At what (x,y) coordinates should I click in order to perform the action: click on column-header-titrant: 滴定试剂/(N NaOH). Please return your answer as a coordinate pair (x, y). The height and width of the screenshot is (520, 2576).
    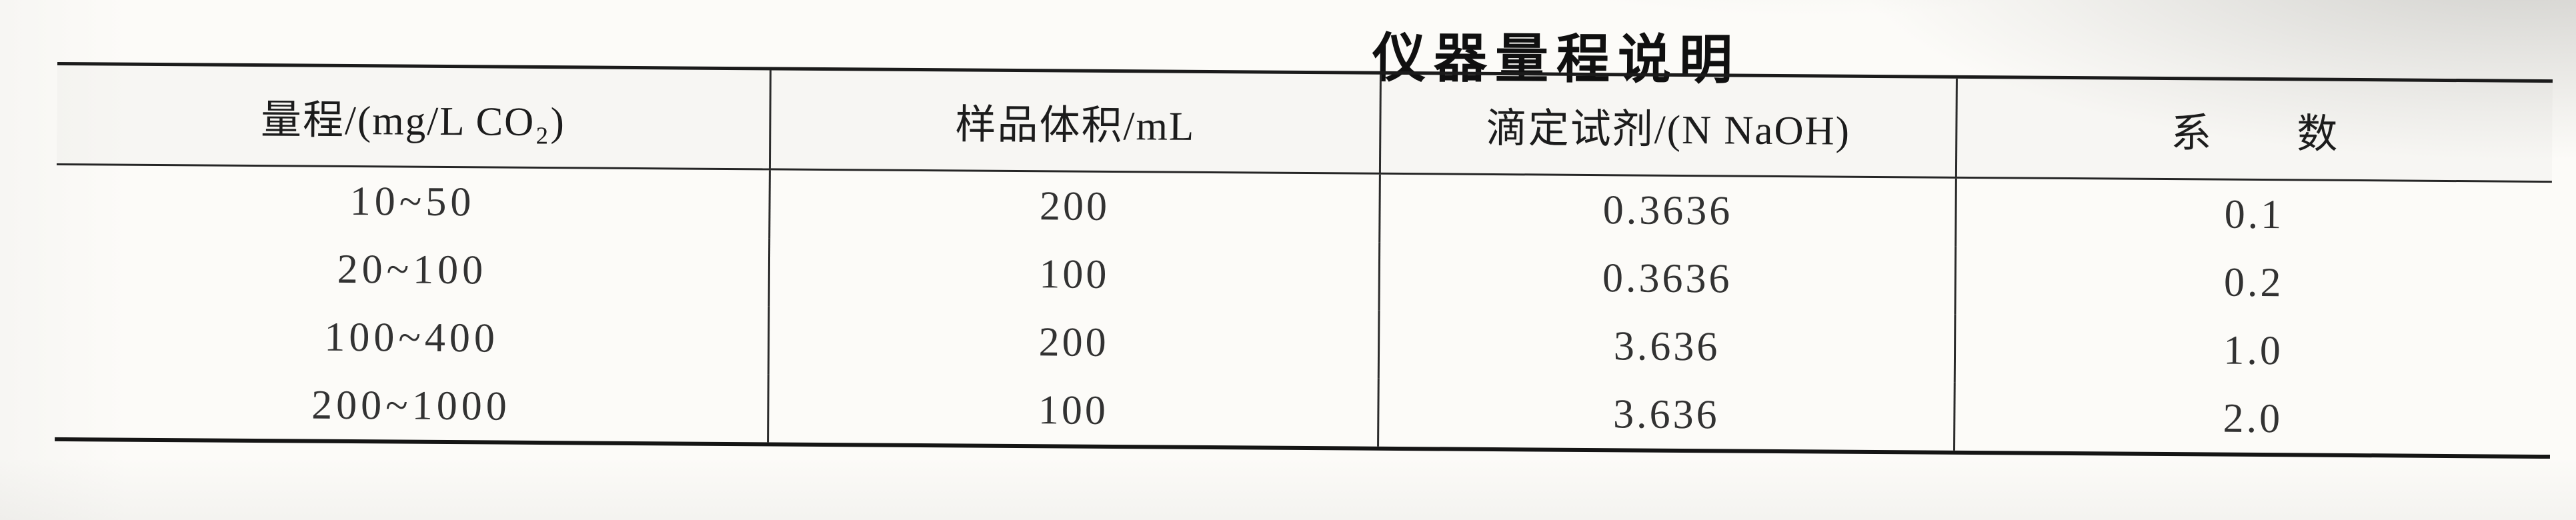
    Looking at the image, I should click on (1669, 126).